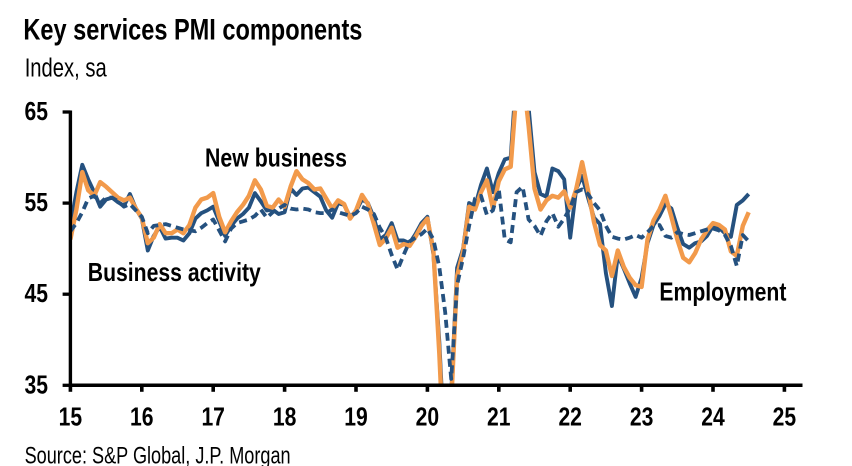 The image size is (852, 466). What do you see at coordinates (71, 418) in the screenshot?
I see `svg-text: 15` at bounding box center [71, 418].